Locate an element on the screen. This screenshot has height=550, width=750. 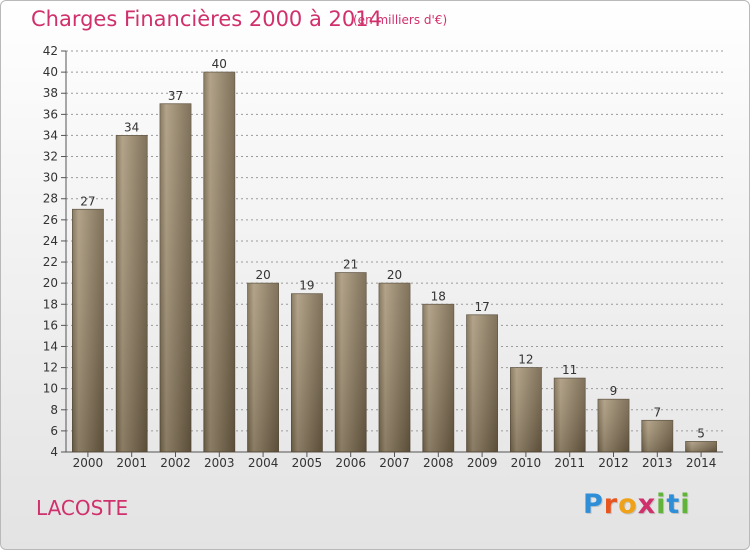
data-label: 12 is located at coordinates (525, 360).